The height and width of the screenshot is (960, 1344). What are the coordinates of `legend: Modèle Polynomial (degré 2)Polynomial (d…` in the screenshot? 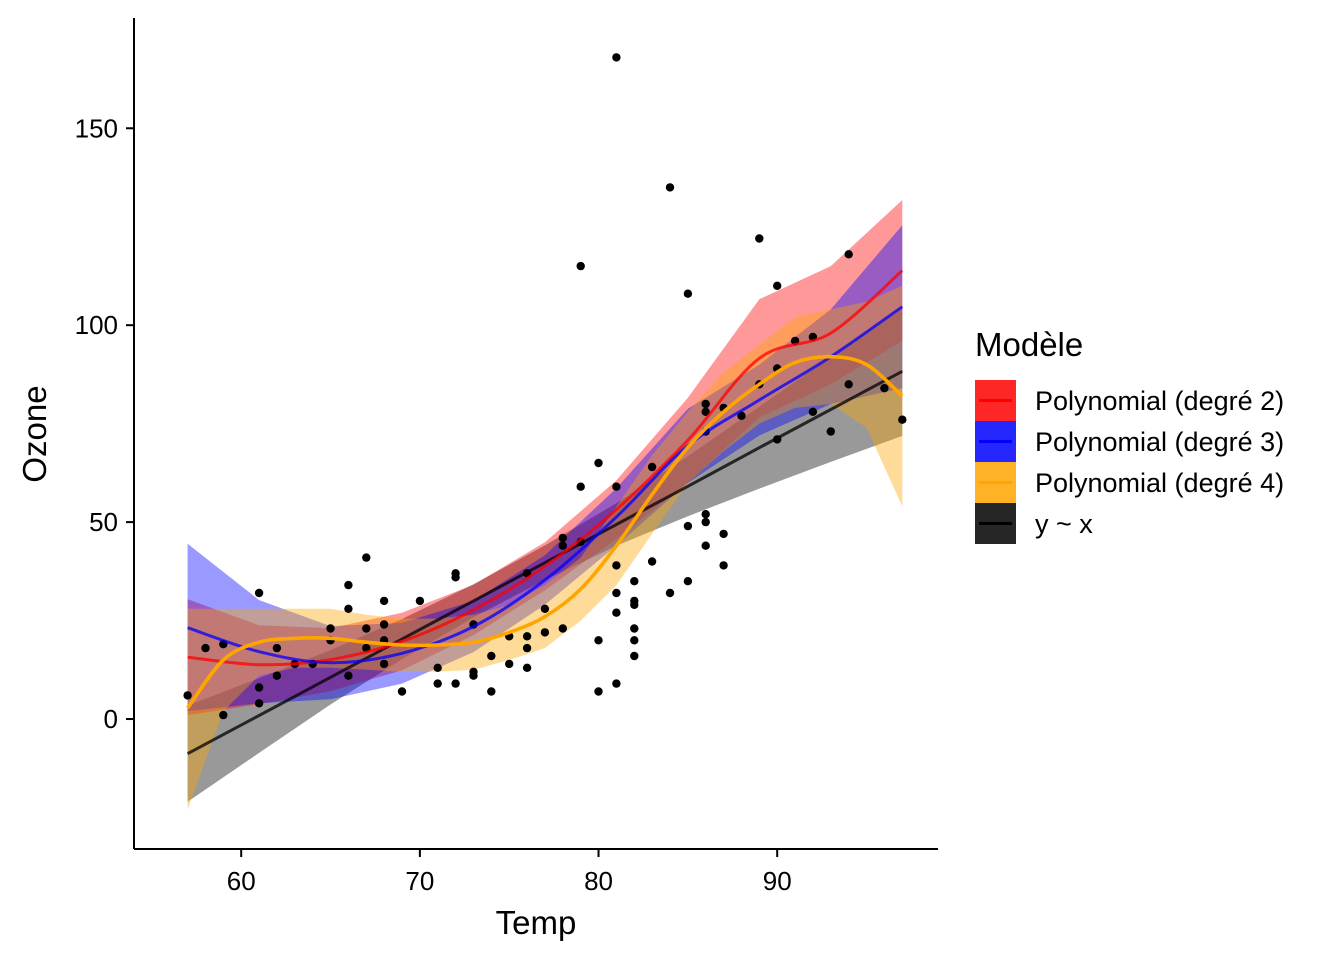 It's located at (1129, 435).